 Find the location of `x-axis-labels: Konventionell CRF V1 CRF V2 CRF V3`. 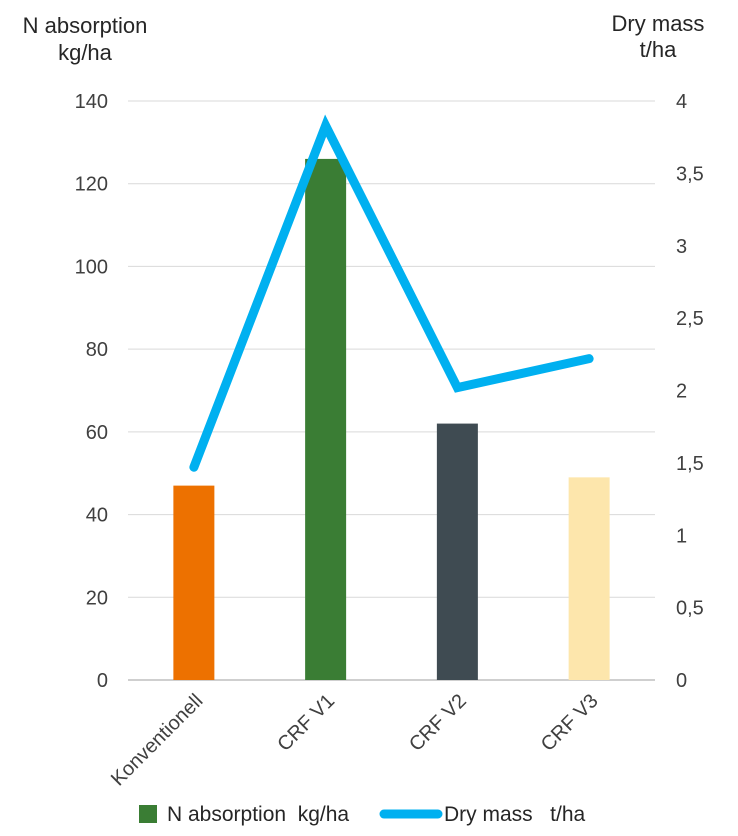

x-axis-labels: Konventionell CRF V1 CRF V2 CRF V3 is located at coordinates (355, 740).